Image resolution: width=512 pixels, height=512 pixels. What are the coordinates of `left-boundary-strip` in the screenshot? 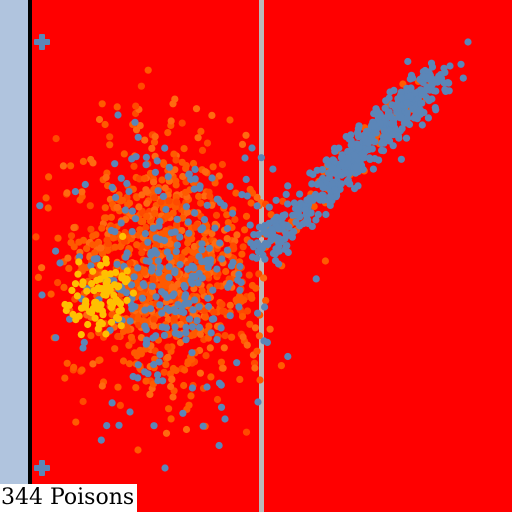 It's located at (14, 256).